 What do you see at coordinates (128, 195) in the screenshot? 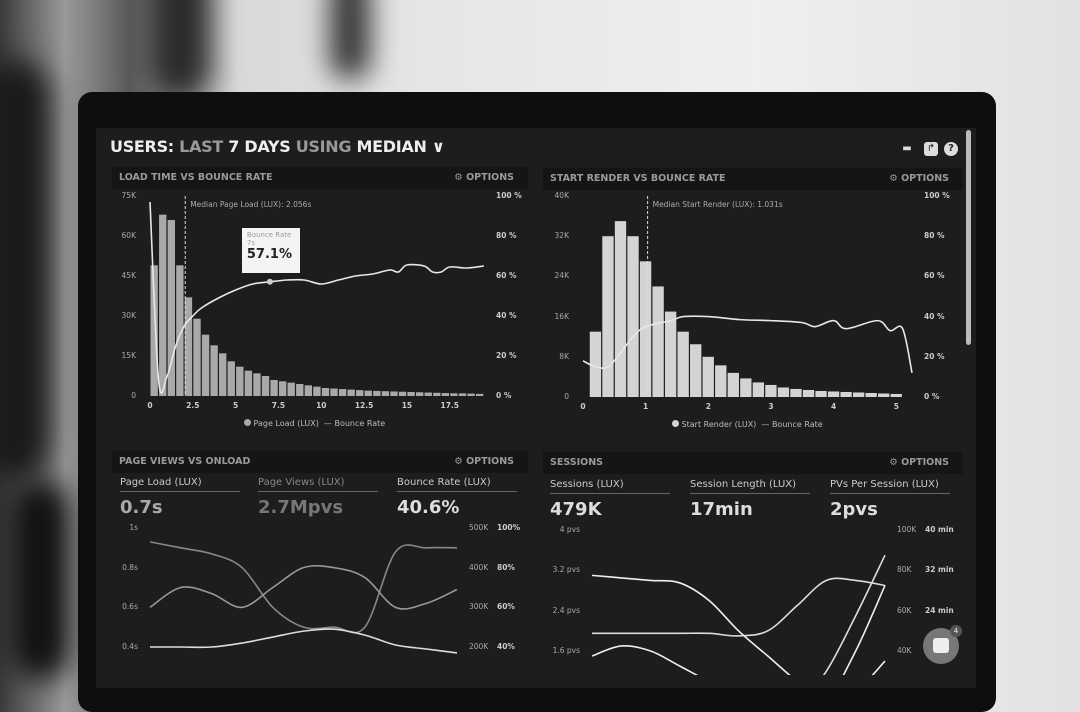
I see `y-tick-label: 75K` at bounding box center [128, 195].